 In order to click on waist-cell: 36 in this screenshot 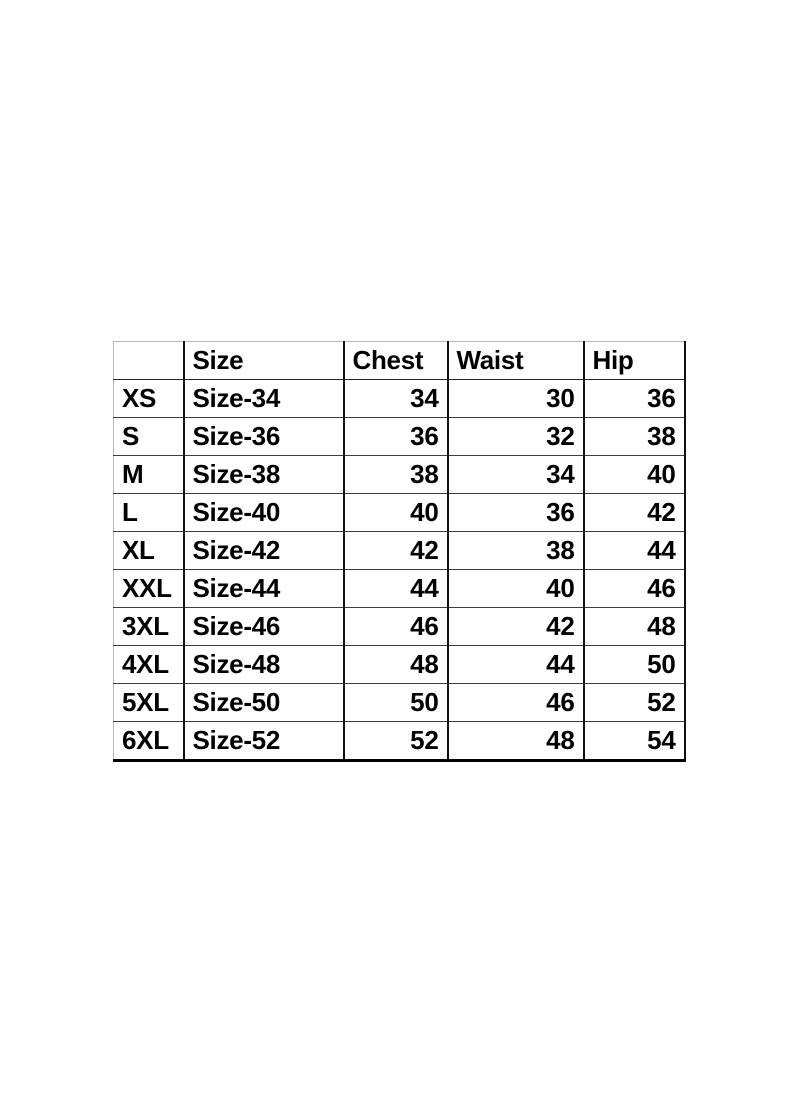, I will do `click(516, 512)`.